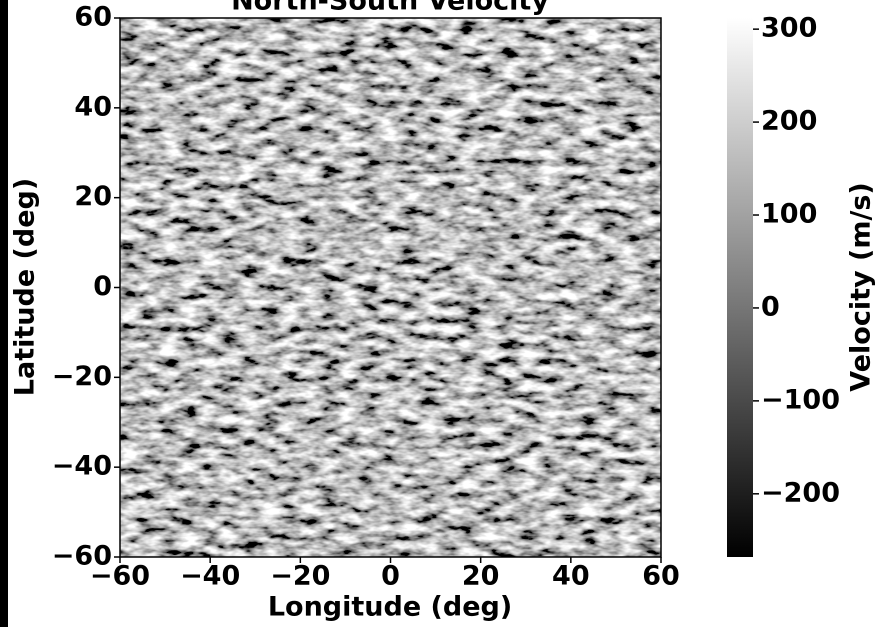 The height and width of the screenshot is (627, 889). What do you see at coordinates (102, 286) in the screenshot?
I see `y-tick-label: 0` at bounding box center [102, 286].